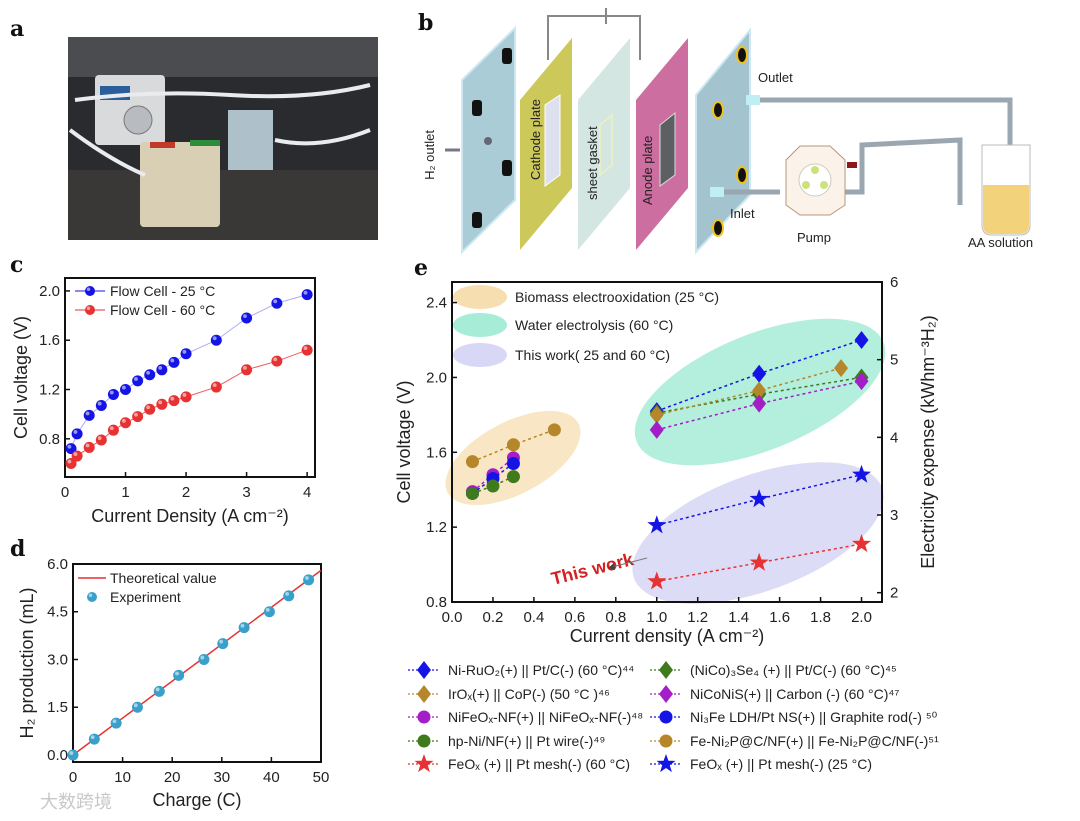  Describe the element at coordinates (57, 612) in the screenshot. I see `y-tick-label: 4.5` at that location.